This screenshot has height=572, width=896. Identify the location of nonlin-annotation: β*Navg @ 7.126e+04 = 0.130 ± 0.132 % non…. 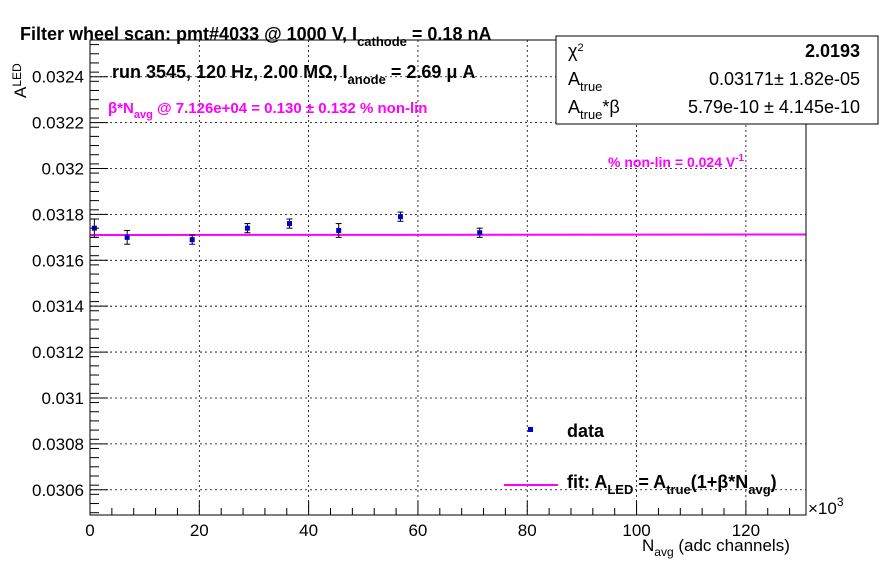
(267, 110).